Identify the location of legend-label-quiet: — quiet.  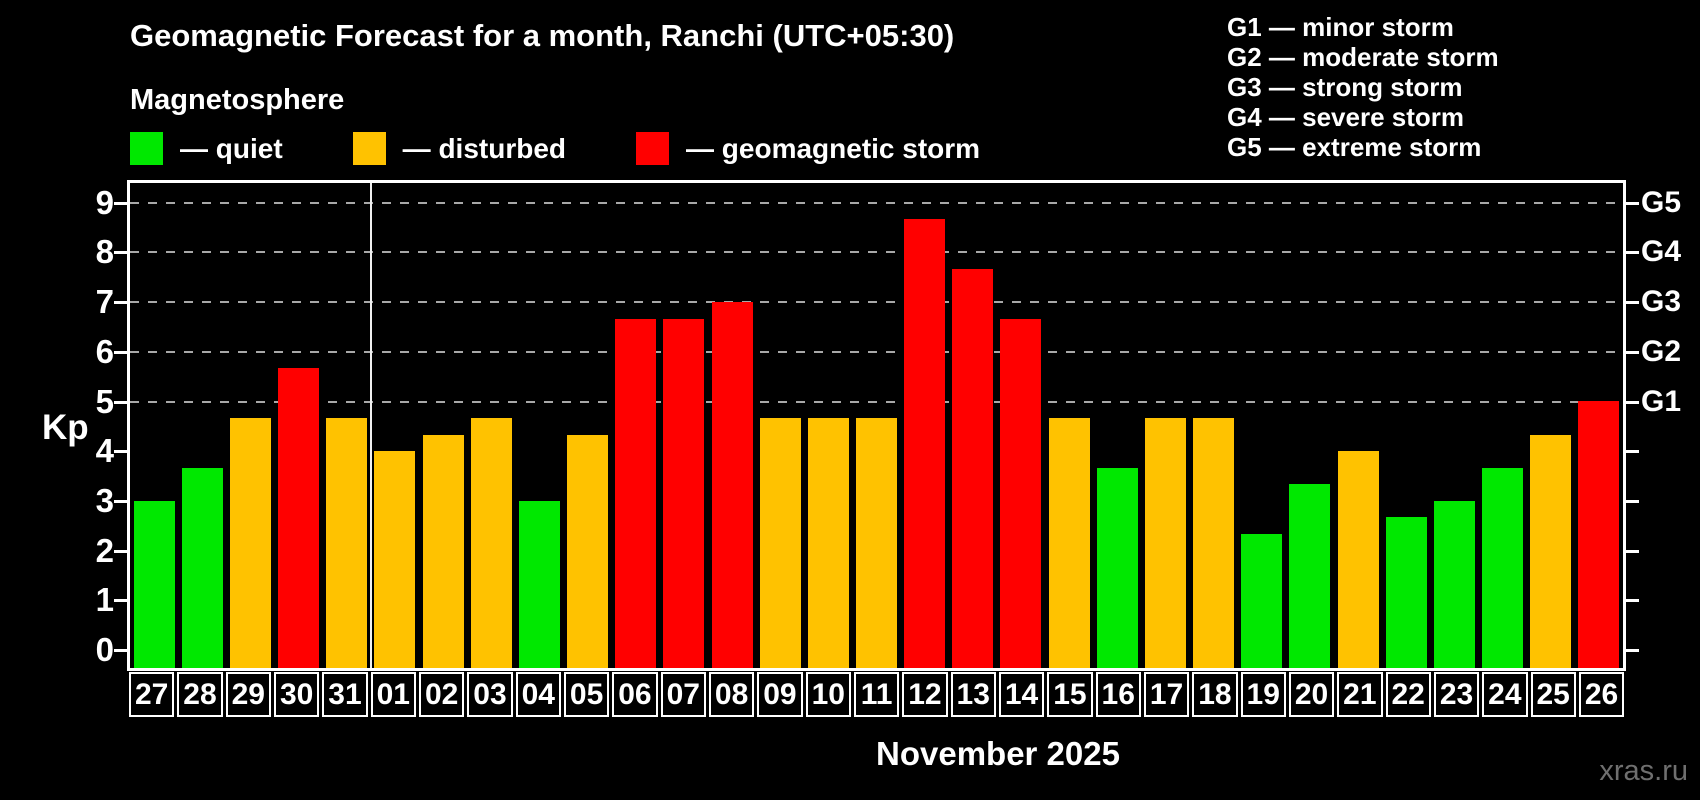
(231, 148).